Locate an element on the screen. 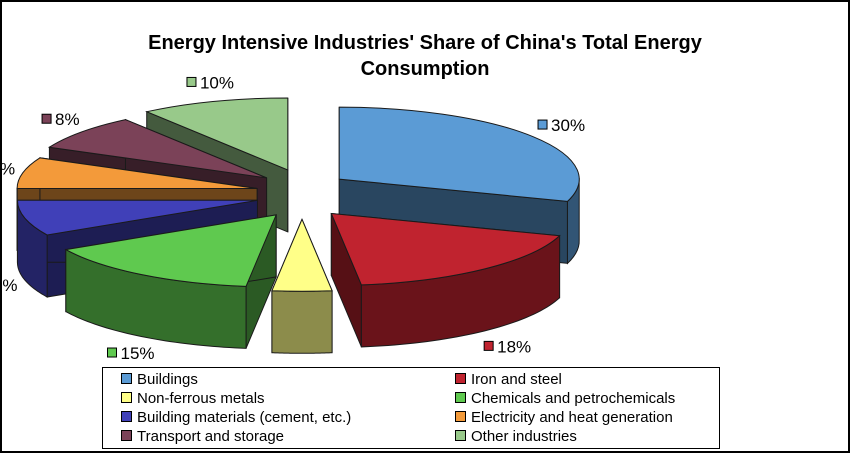 The image size is (850, 453). legend-label: Non-ferrous metals is located at coordinates (201, 398).